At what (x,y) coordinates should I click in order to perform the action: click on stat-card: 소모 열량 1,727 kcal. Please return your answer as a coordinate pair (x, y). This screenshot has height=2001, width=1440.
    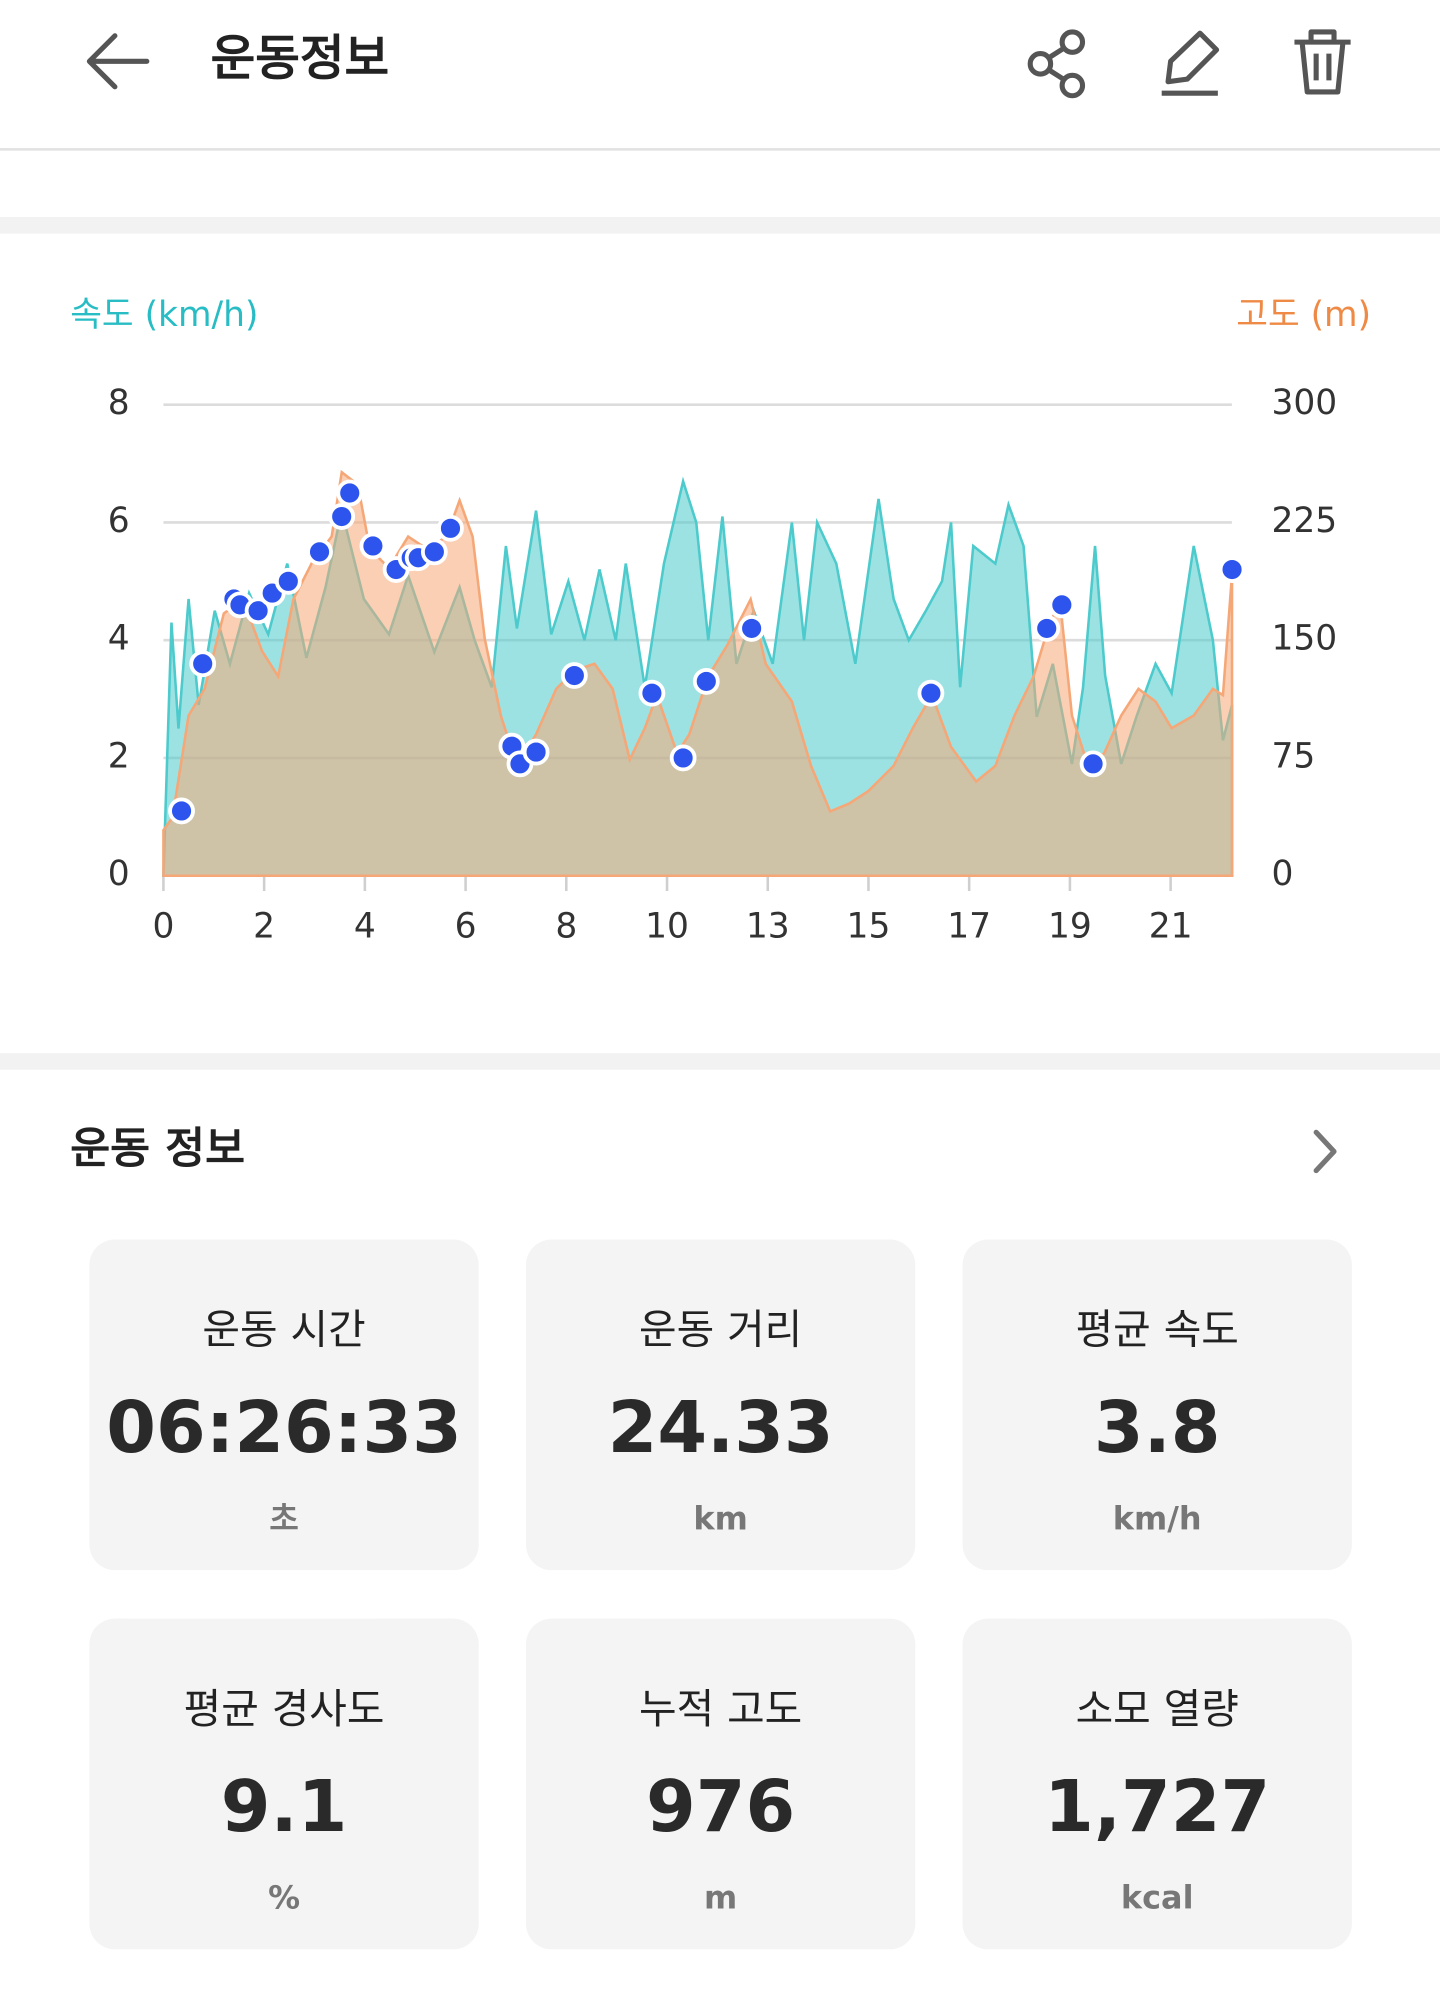
    Looking at the image, I should click on (1157, 1784).